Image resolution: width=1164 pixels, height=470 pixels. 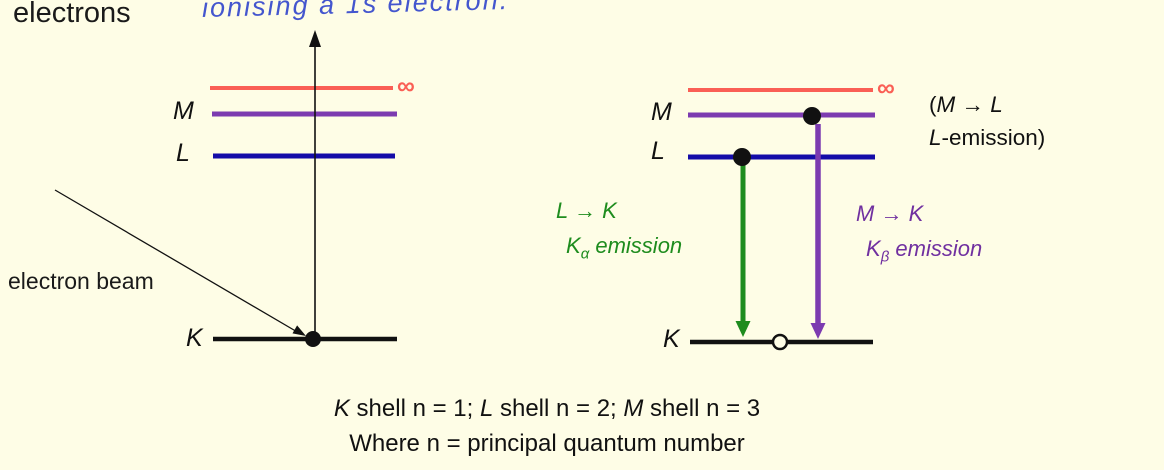 What do you see at coordinates (661, 112) in the screenshot?
I see `right-m-shell-label: M` at bounding box center [661, 112].